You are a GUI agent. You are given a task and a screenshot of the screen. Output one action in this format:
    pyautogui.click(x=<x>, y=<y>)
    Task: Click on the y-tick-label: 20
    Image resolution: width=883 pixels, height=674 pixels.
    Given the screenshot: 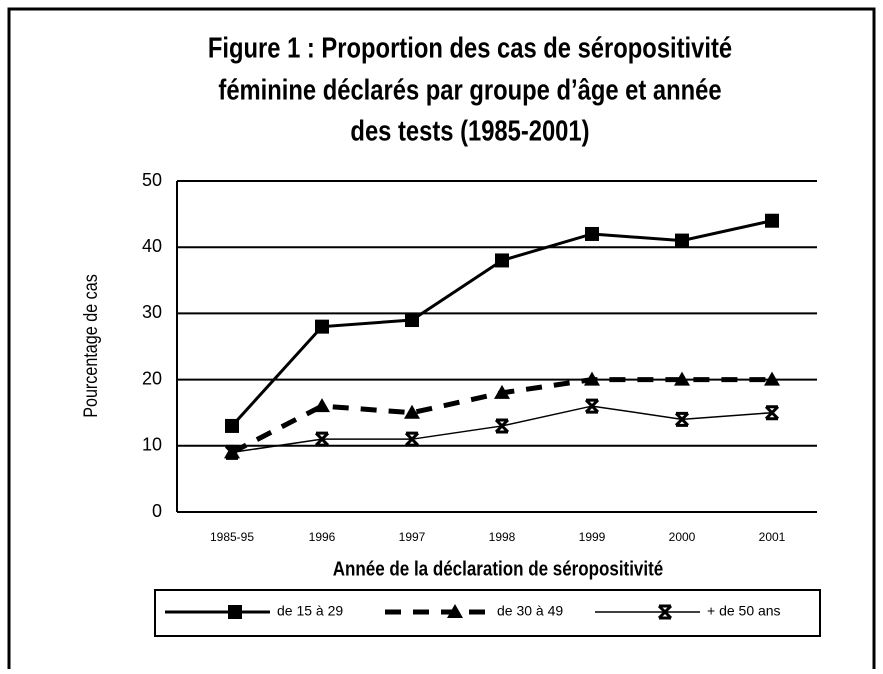 What is the action you would take?
    pyautogui.click(x=152, y=378)
    